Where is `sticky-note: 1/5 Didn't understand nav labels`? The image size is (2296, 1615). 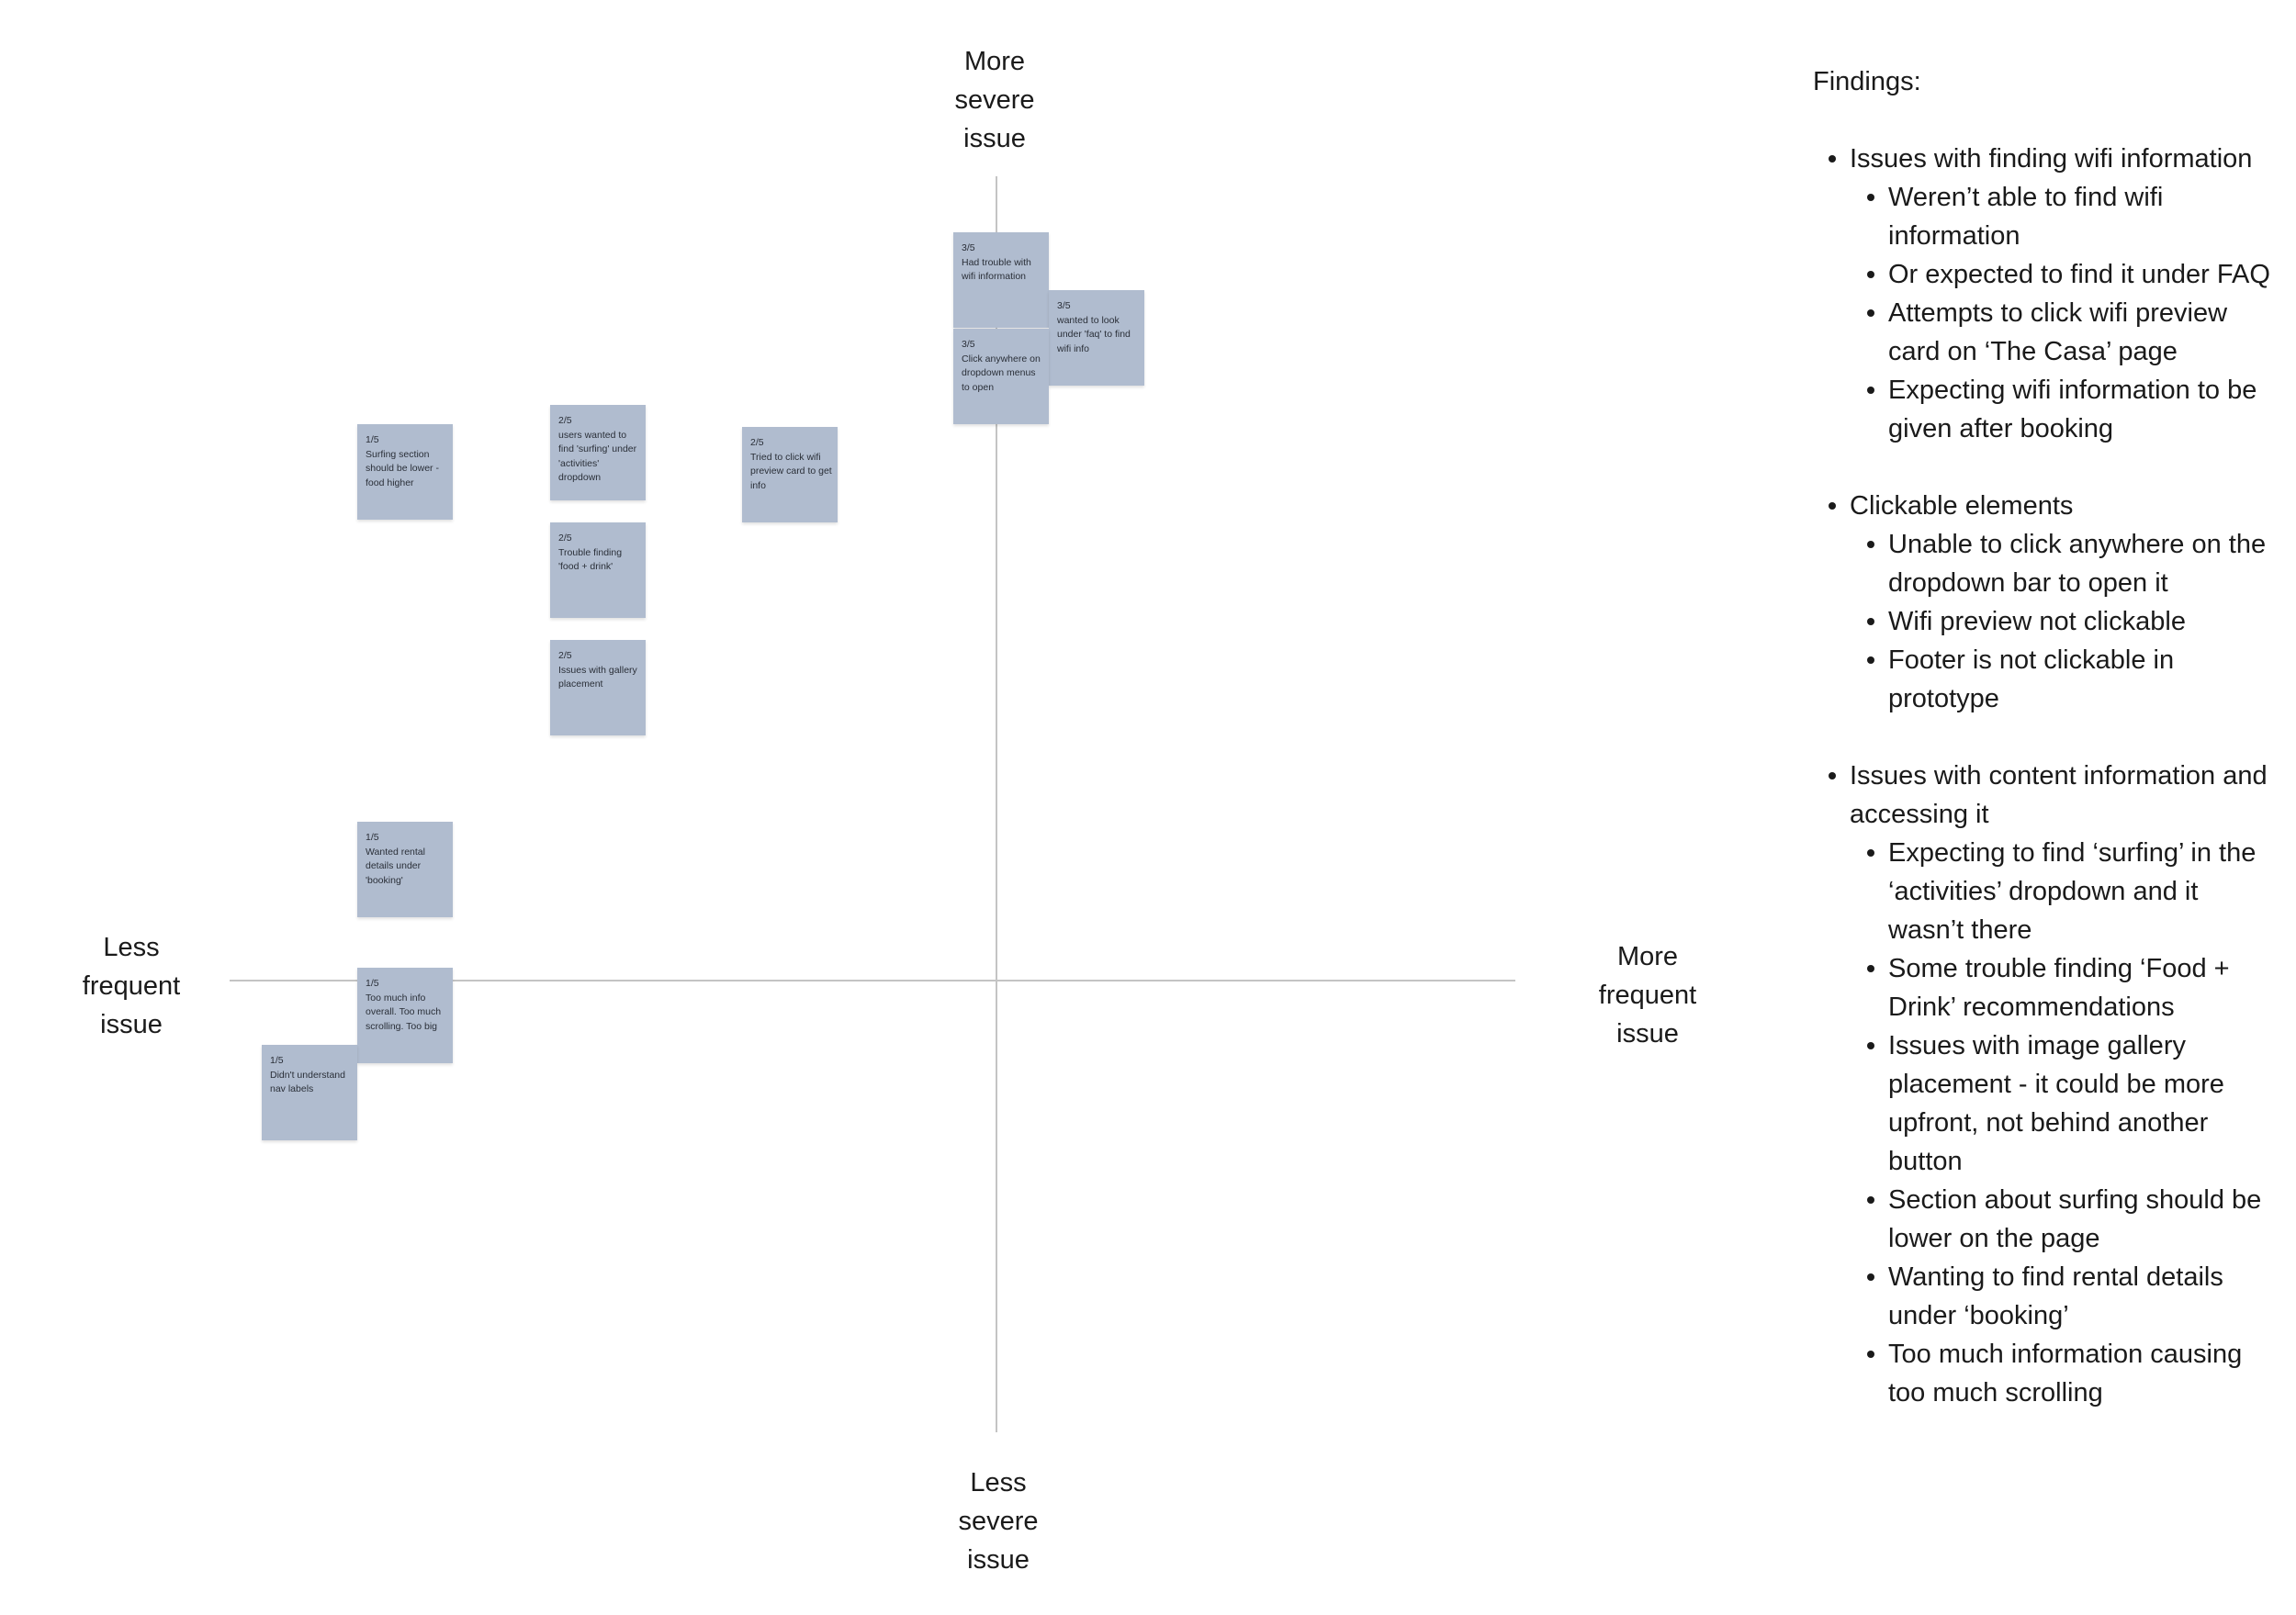 sticky-note: 1/5 Didn't understand nav labels is located at coordinates (309, 1092).